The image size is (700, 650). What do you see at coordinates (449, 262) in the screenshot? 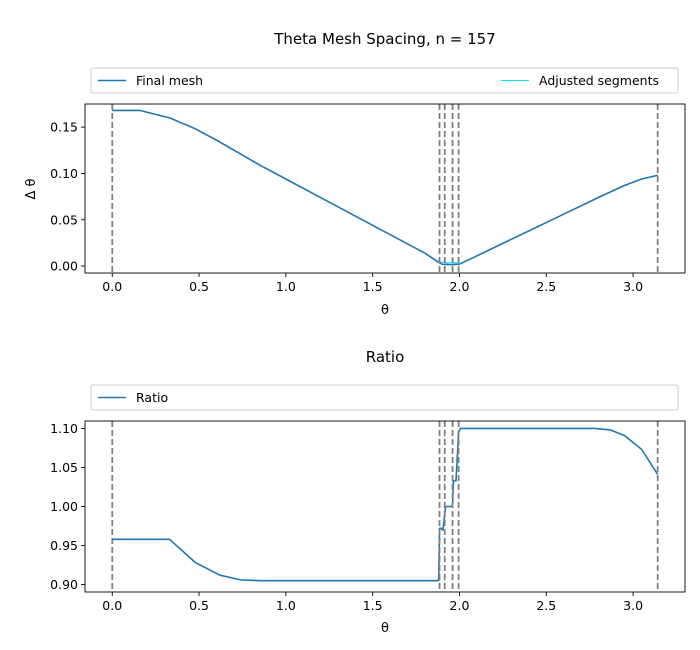
I see `mesh-spacing-series-adjusted-segments` at bounding box center [449, 262].